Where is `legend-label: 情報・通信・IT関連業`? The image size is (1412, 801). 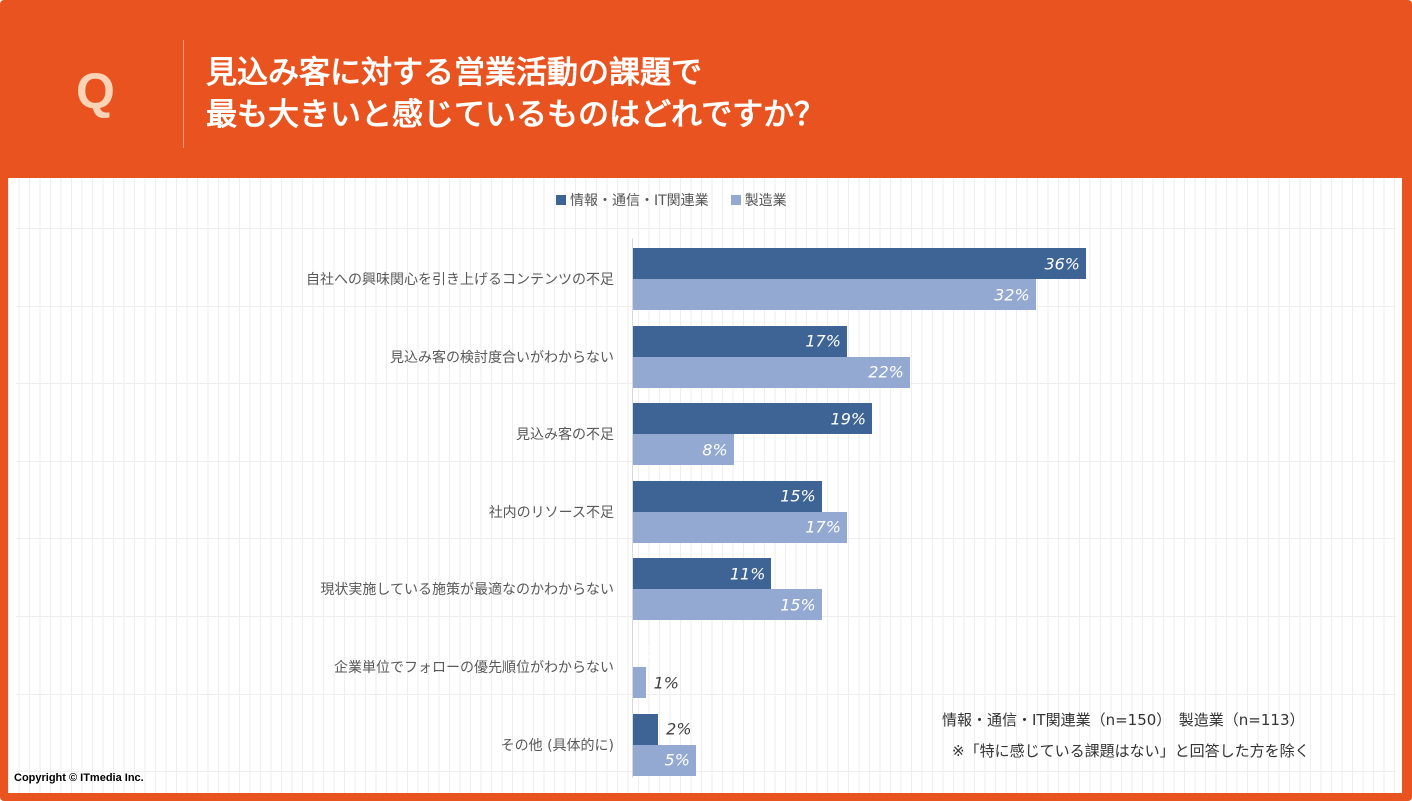
legend-label: 情報・通信・IT関連業 is located at coordinates (639, 201).